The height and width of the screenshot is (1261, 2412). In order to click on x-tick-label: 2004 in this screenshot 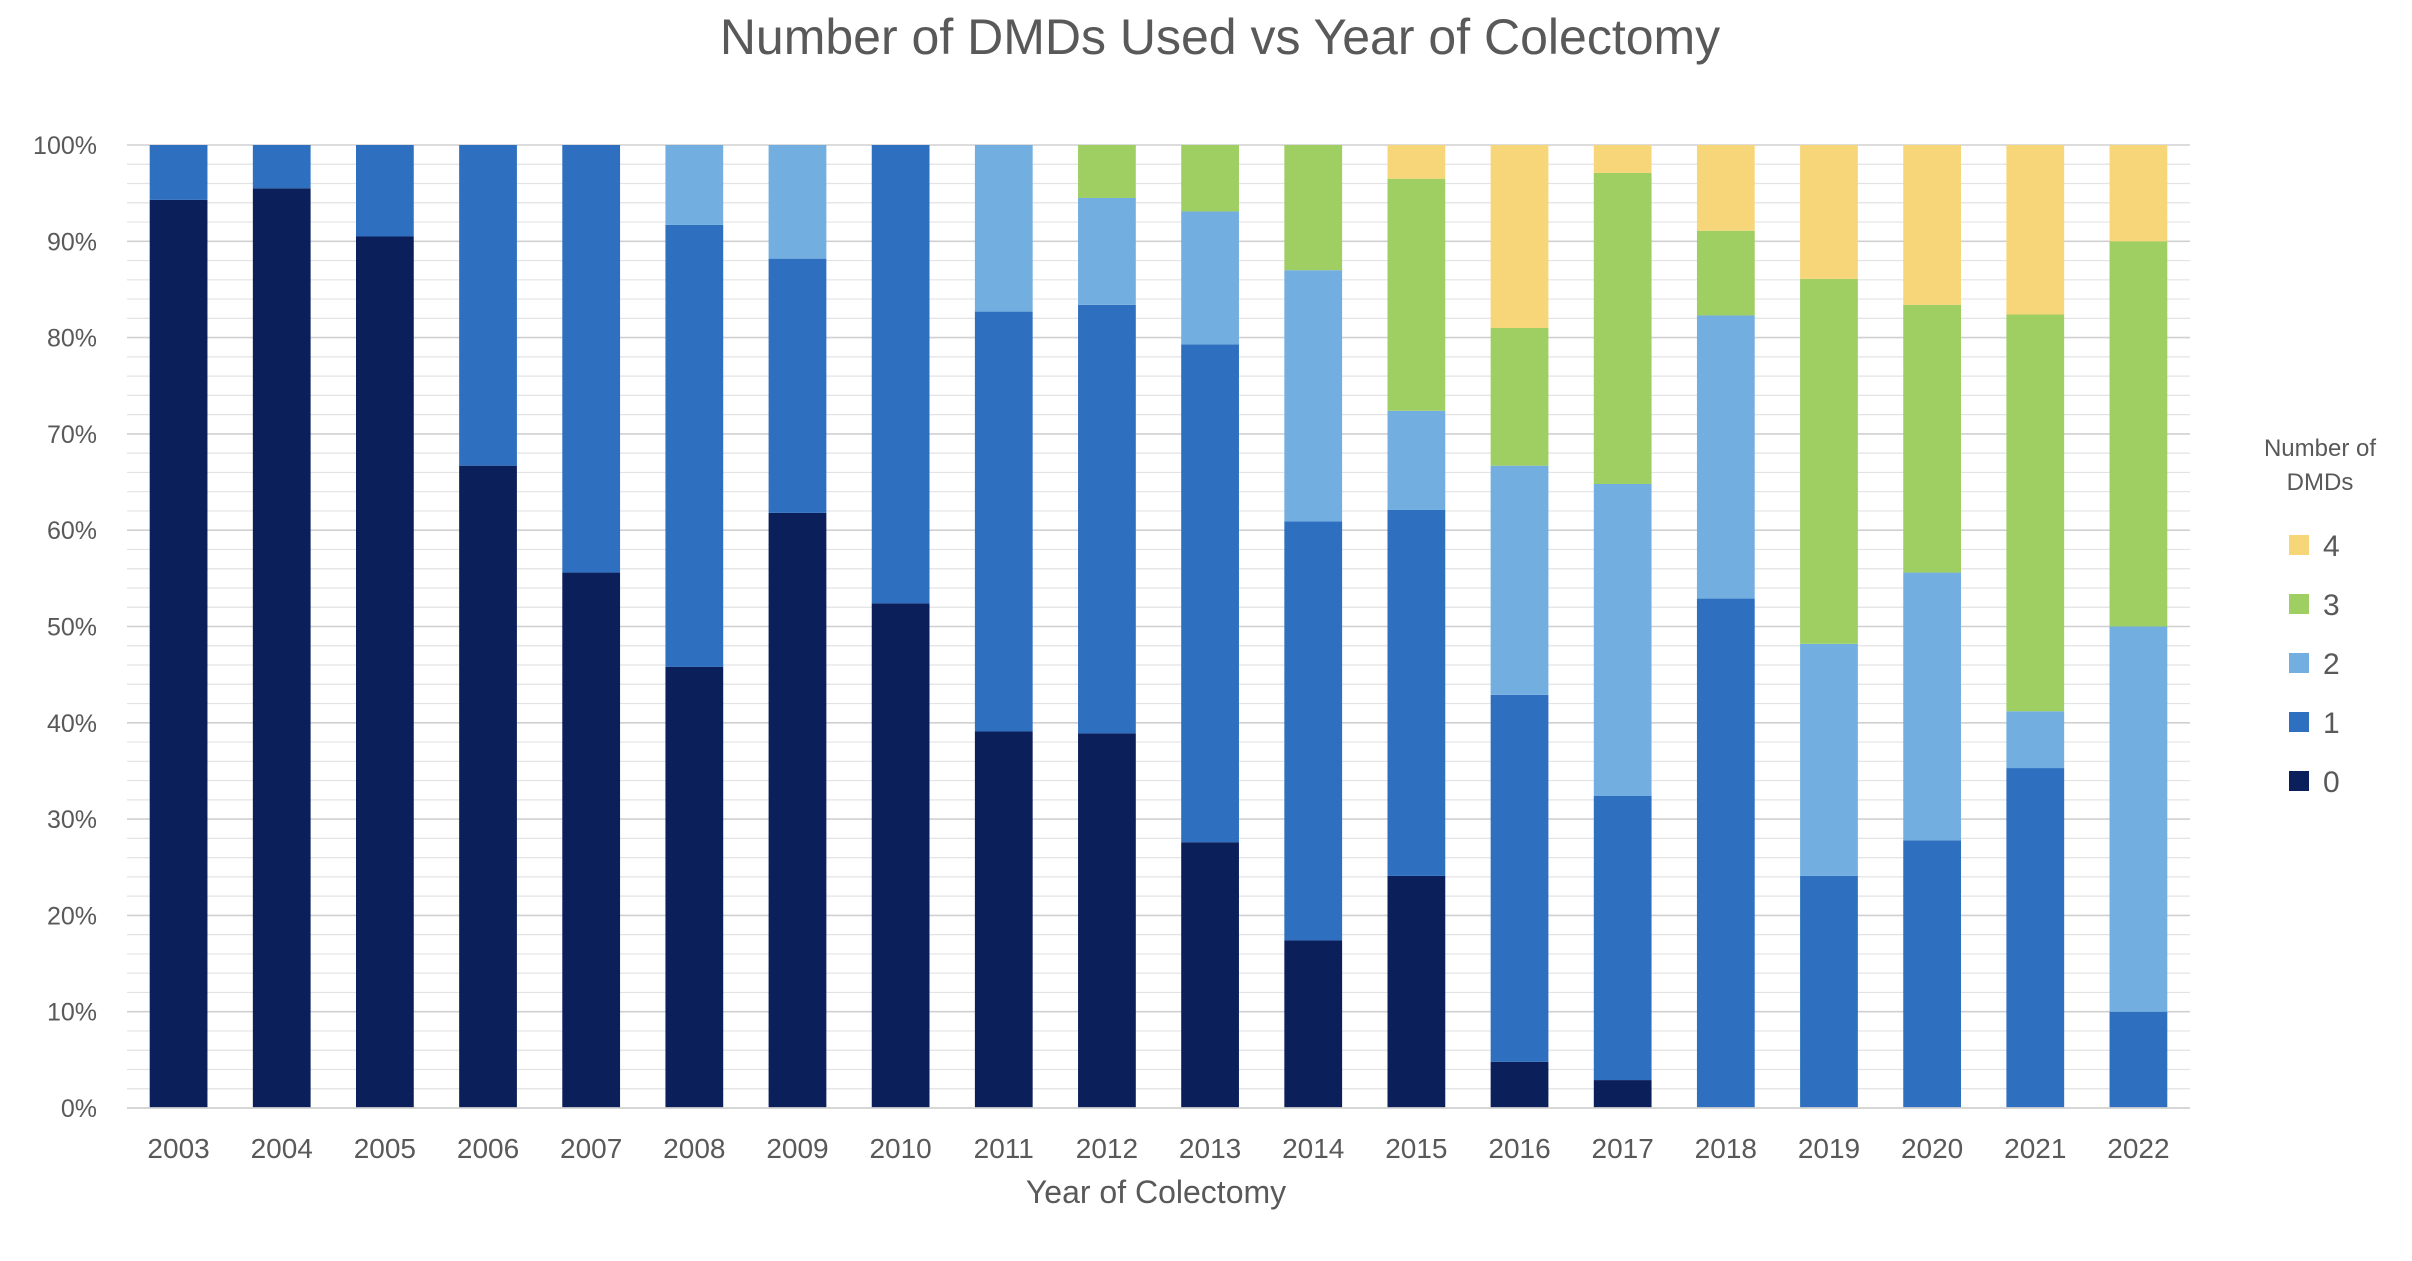, I will do `click(282, 1148)`.